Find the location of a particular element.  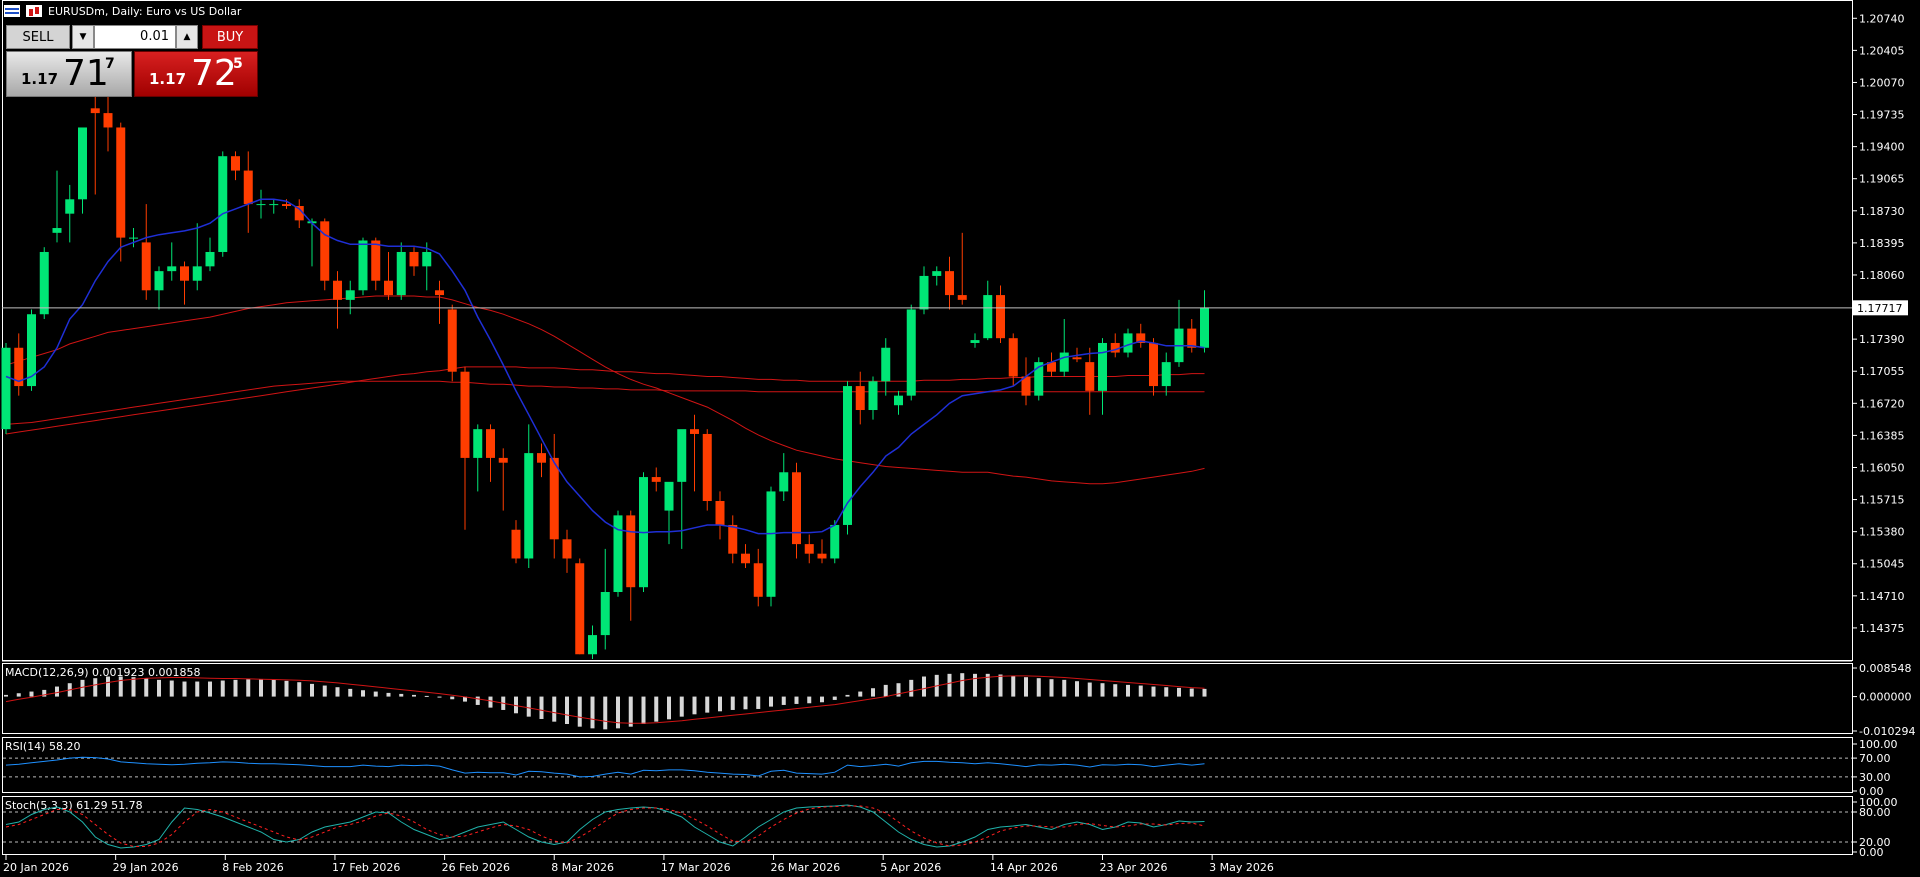

date-tick-label: 3 May 2026 is located at coordinates (1241, 867).